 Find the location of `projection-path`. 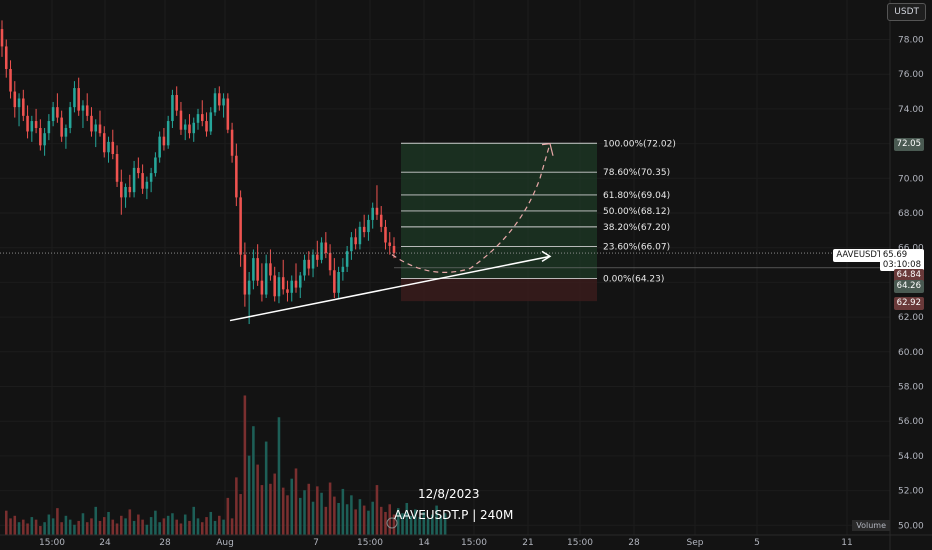

projection-path is located at coordinates (471, 208).